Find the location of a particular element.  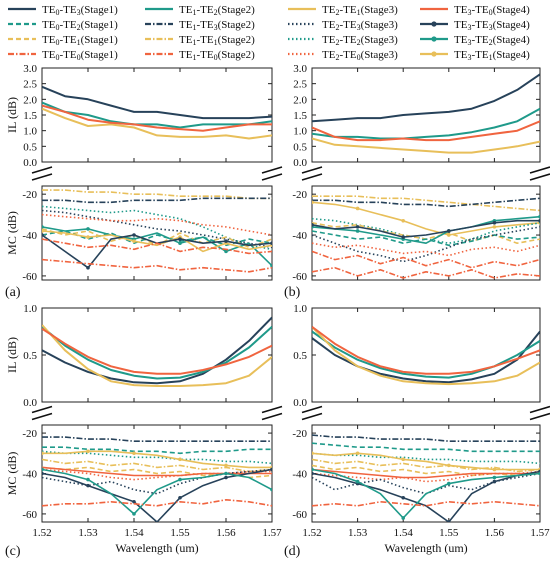

legend-label: TE2-TE1(Stage3) is located at coordinates (360, 10).